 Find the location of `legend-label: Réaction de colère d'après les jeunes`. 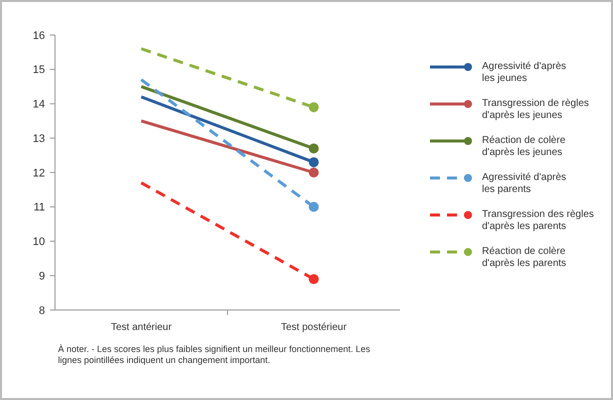

legend-label: Réaction de colère d'après les jeunes is located at coordinates (524, 146).